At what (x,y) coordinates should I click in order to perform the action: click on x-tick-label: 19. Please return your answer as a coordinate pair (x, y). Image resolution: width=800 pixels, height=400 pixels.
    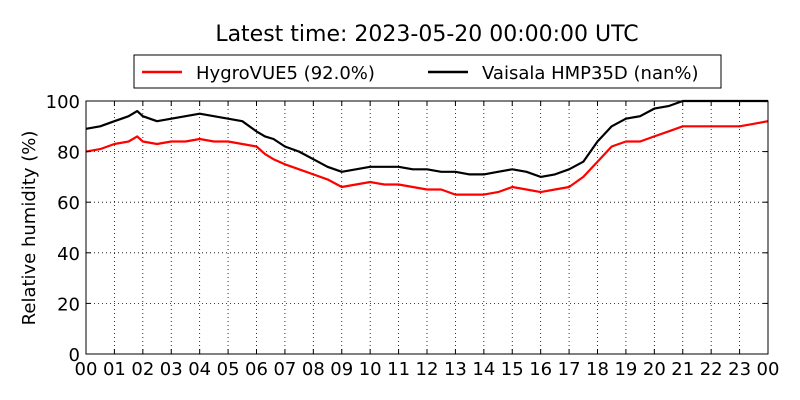
    Looking at the image, I should click on (625, 369).